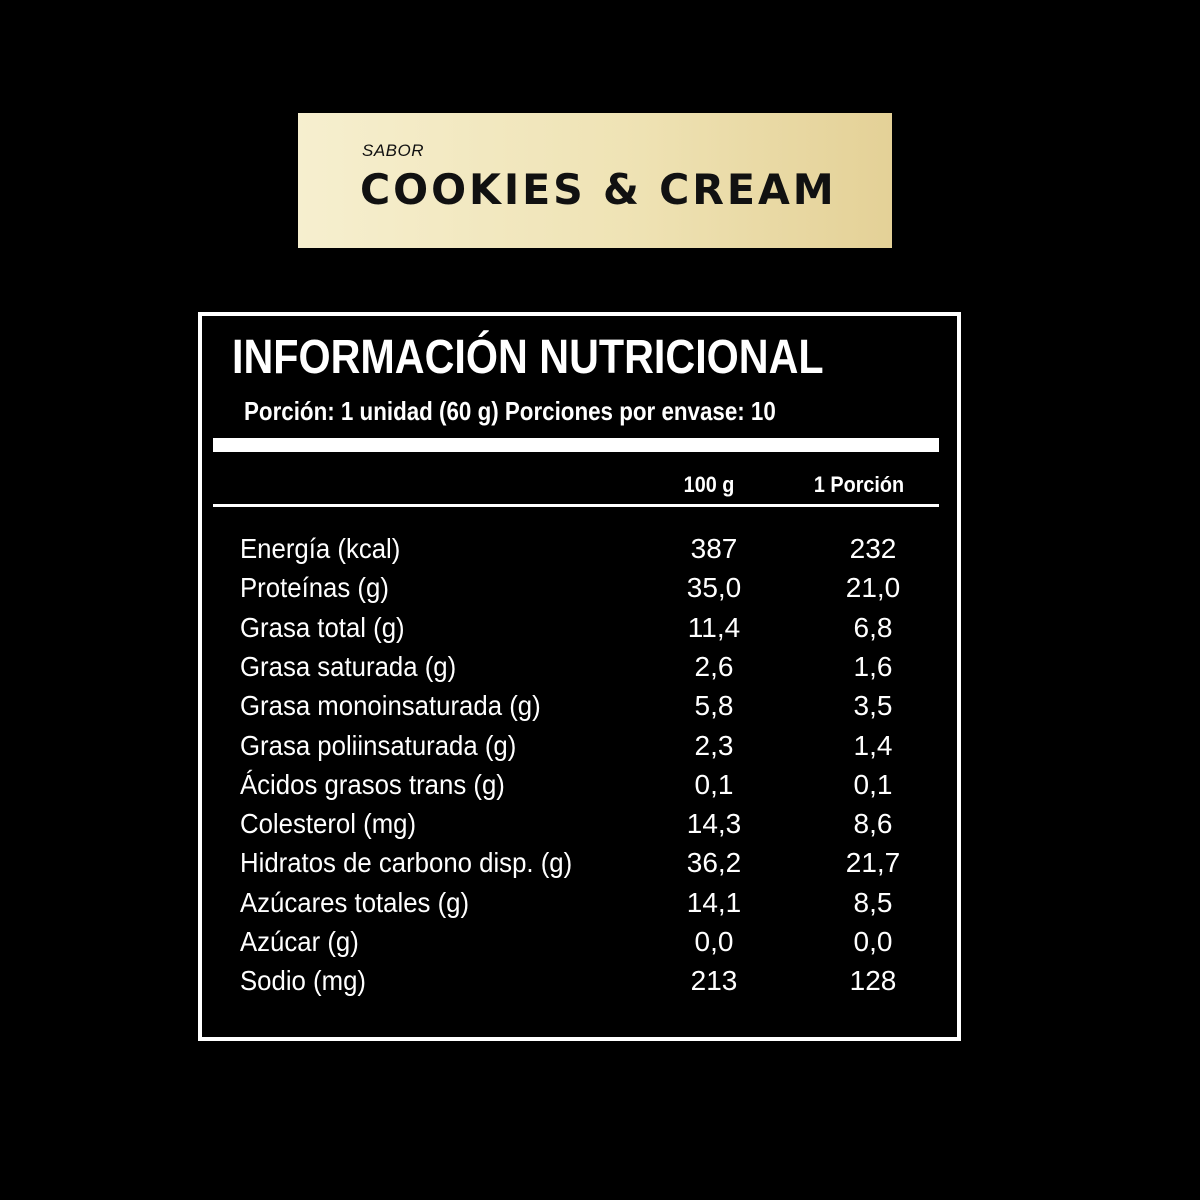 The width and height of the screenshot is (1200, 1200). I want to click on value-per-100g: 0,0, so click(714, 941).